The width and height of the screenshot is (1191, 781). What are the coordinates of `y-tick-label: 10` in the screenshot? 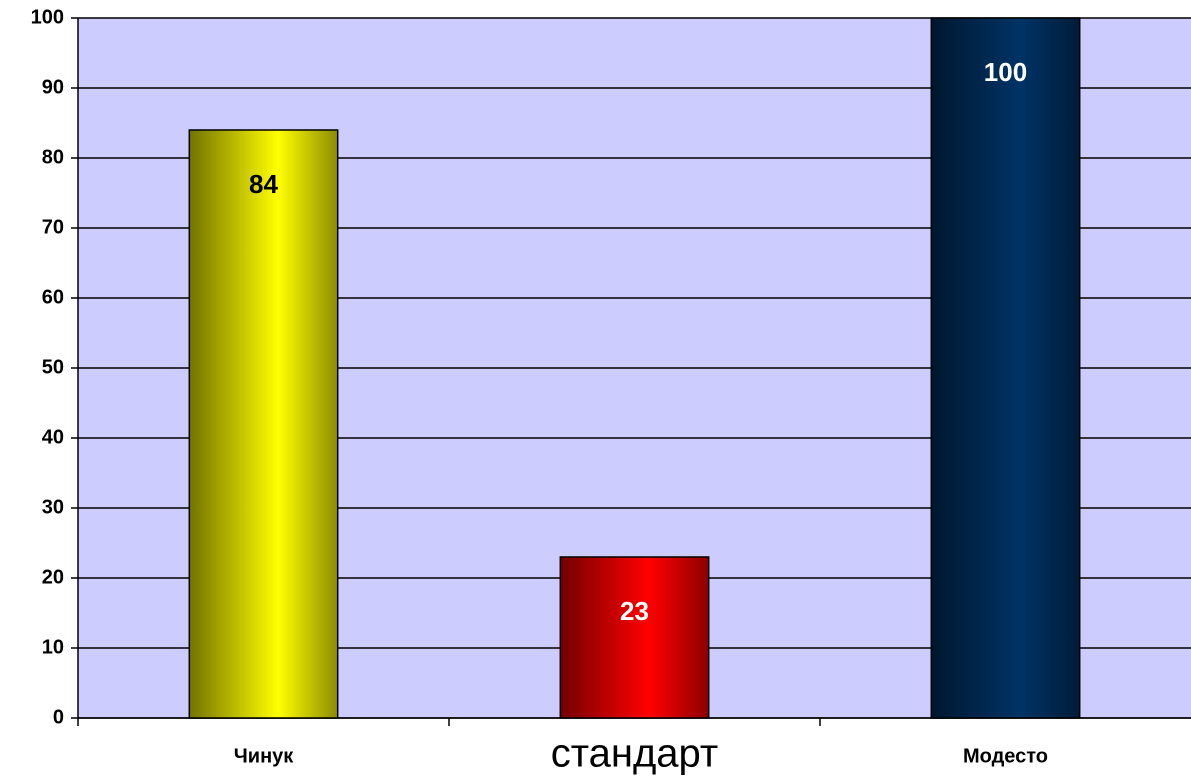 It's located at (53, 647).